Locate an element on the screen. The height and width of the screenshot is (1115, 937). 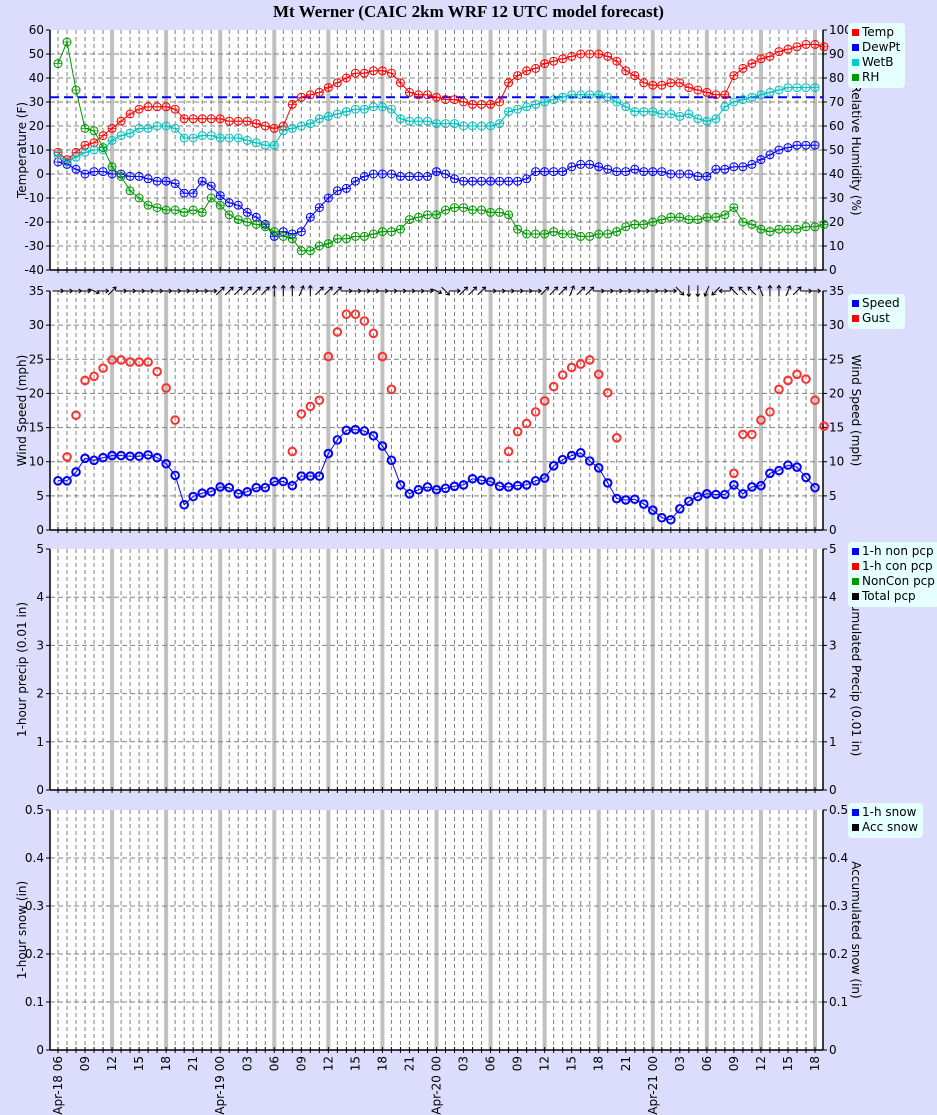
y-tick-right: 0.4 is located at coordinates (838, 858).